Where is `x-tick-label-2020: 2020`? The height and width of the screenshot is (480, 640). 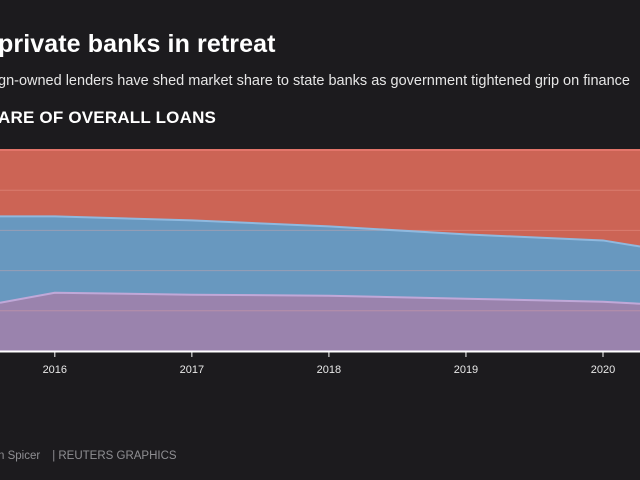 x-tick-label-2020: 2020 is located at coordinates (603, 370).